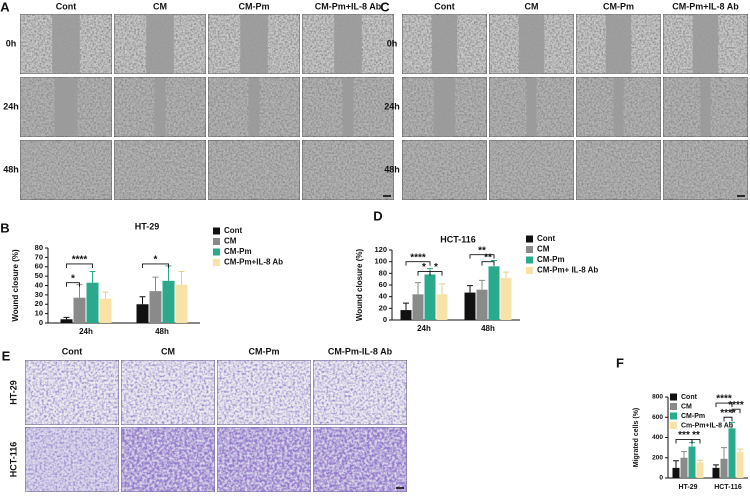 This screenshot has height=498, width=750. I want to click on y-tick-label: 10, so click(39, 313).